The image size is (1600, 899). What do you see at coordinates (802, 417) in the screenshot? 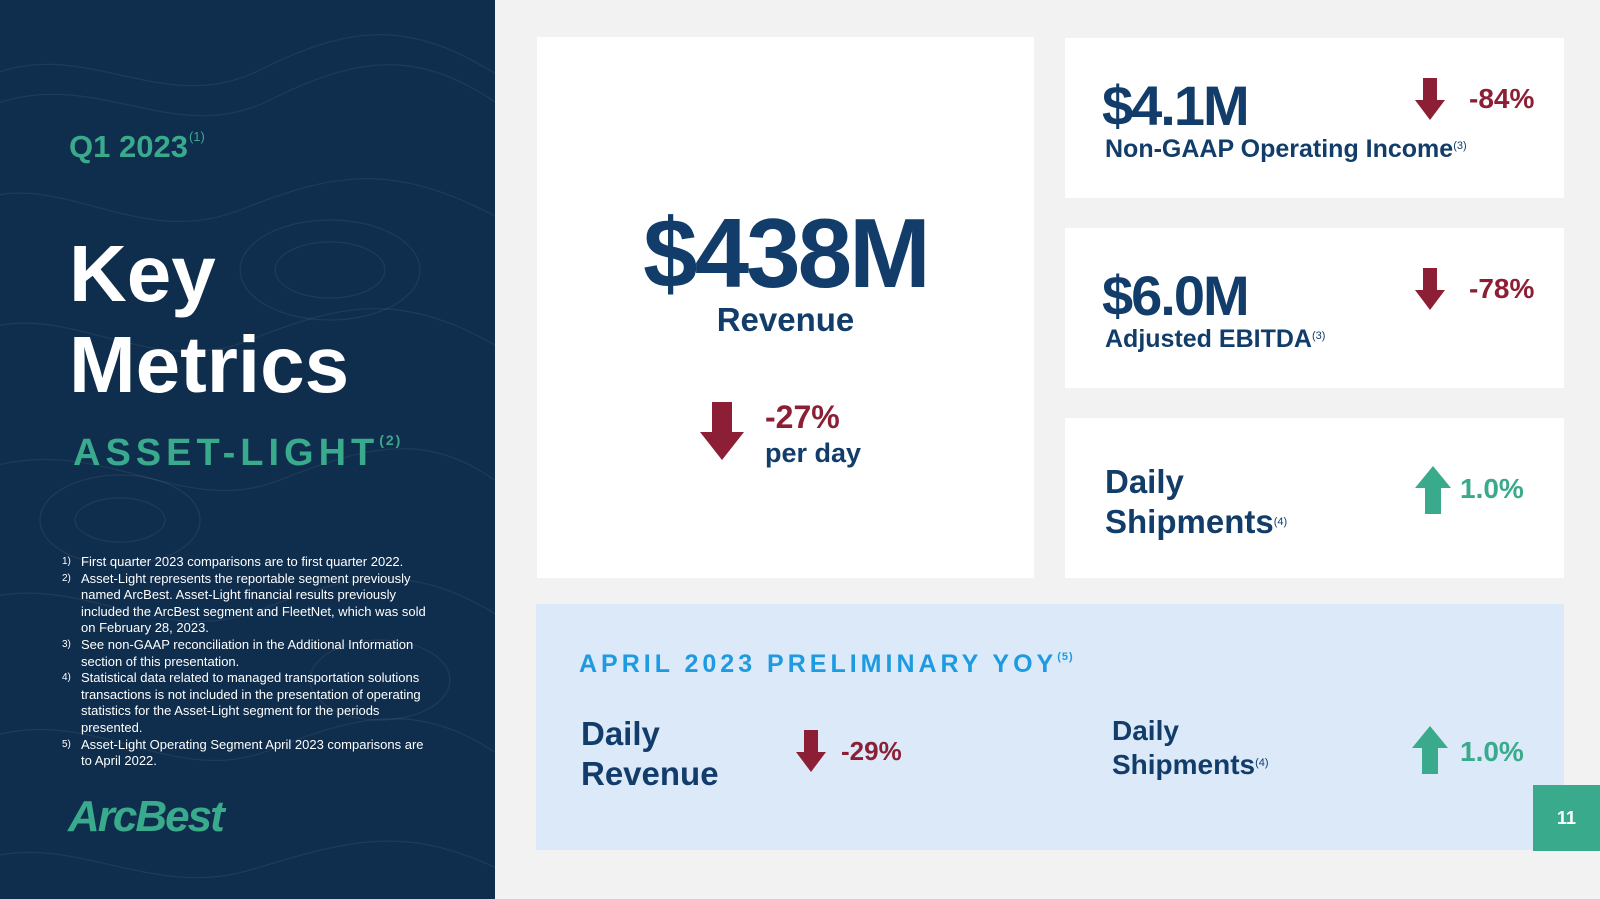
I see `revenue-change-value: -27%` at bounding box center [802, 417].